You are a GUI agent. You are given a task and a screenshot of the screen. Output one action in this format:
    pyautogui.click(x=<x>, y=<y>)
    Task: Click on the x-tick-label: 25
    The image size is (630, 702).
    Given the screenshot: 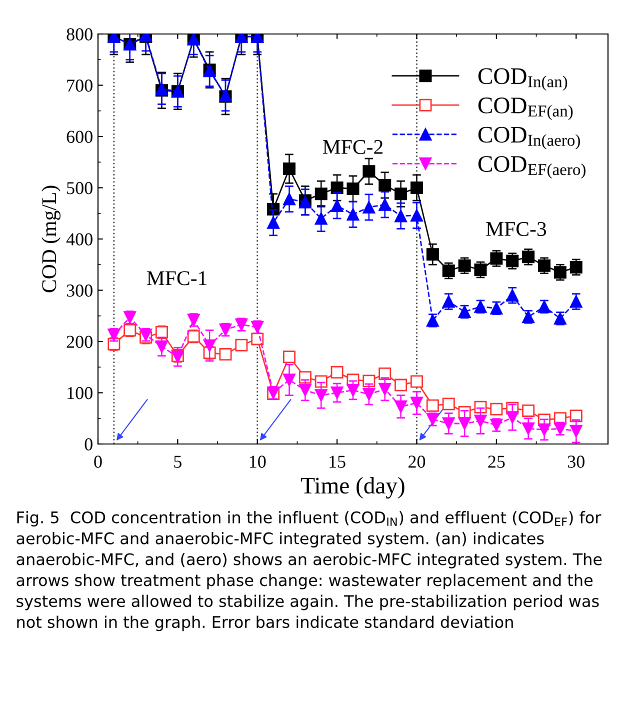 What is the action you would take?
    pyautogui.click(x=496, y=462)
    